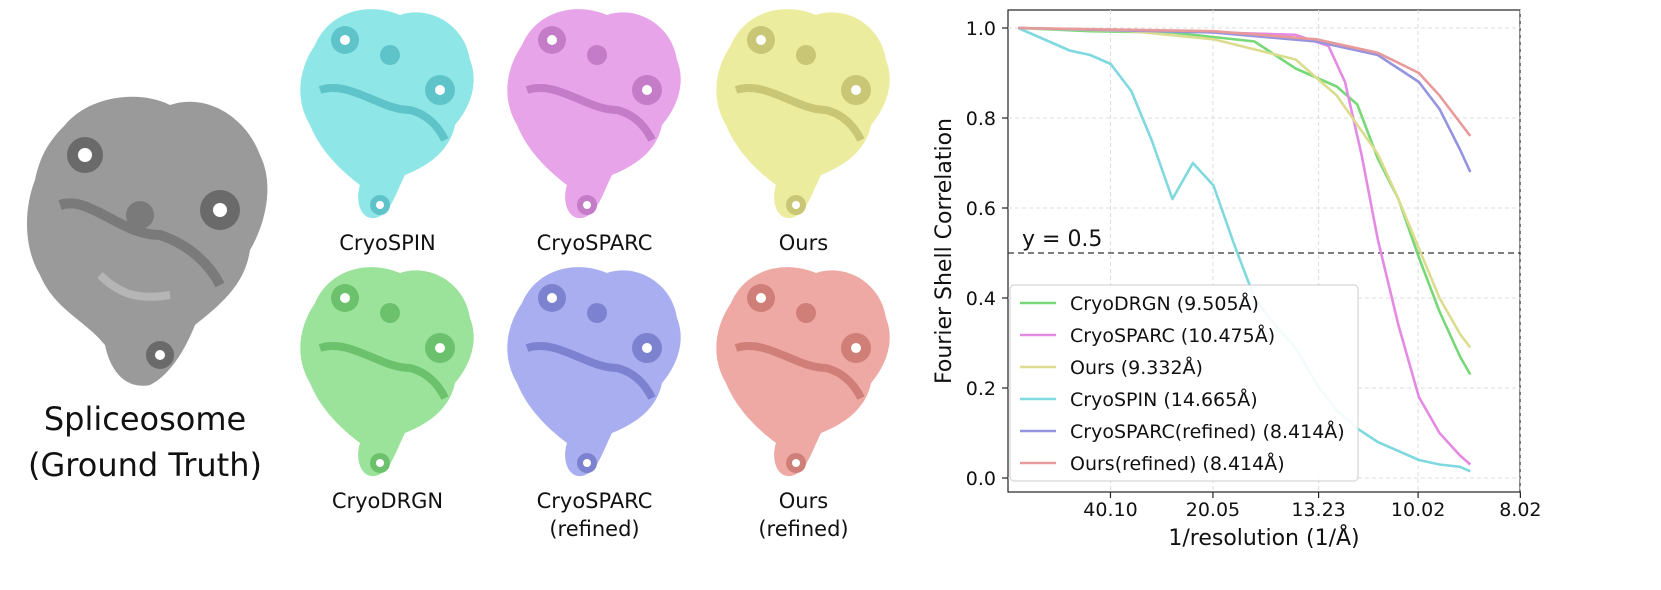 This screenshot has width=1661, height=590. I want to click on ground-truth-blob, so click(147, 241).